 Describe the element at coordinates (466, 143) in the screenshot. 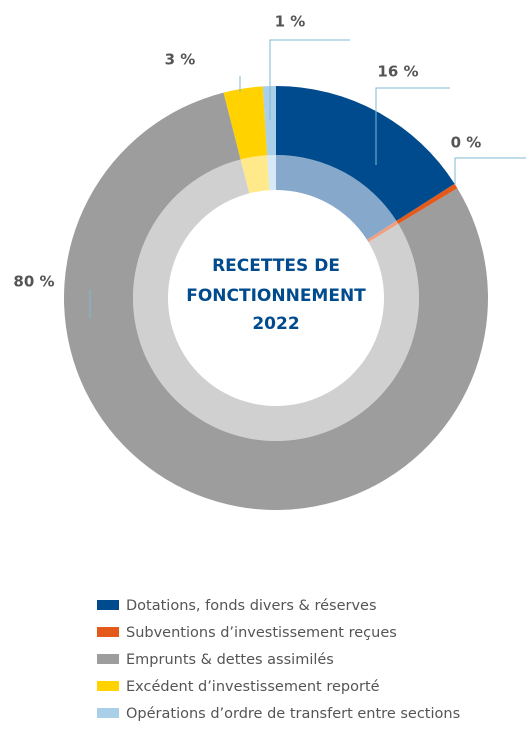

I see `data-label: 0 %` at that location.